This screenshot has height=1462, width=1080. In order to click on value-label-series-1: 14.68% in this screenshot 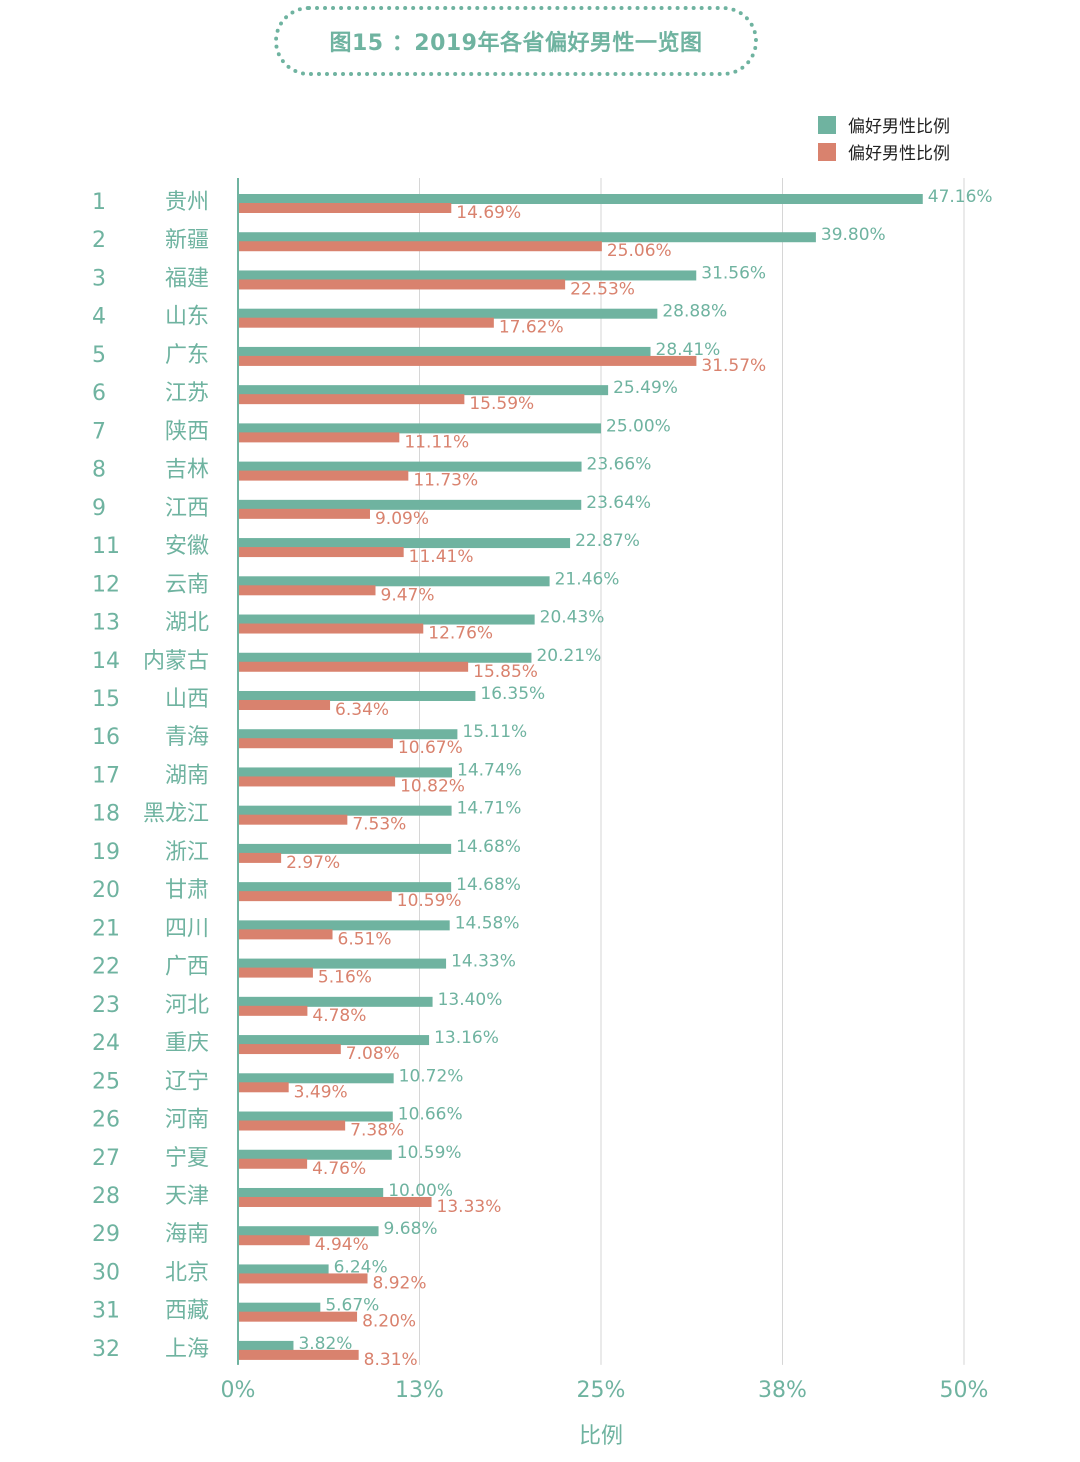, I will do `click(488, 847)`.